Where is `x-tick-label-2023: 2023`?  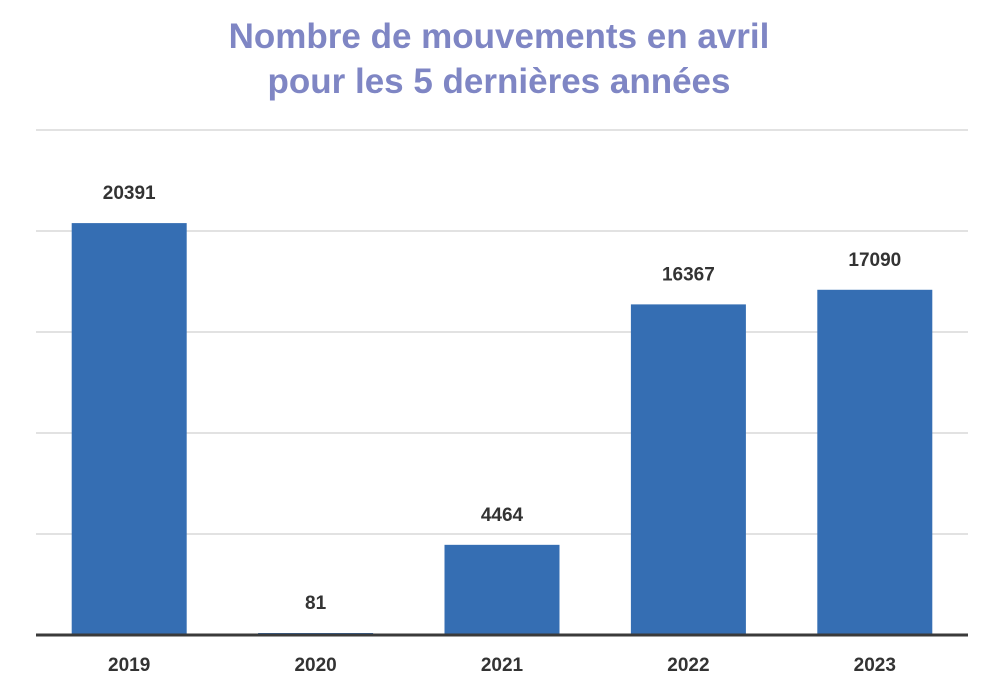
x-tick-label-2023: 2023 is located at coordinates (875, 665).